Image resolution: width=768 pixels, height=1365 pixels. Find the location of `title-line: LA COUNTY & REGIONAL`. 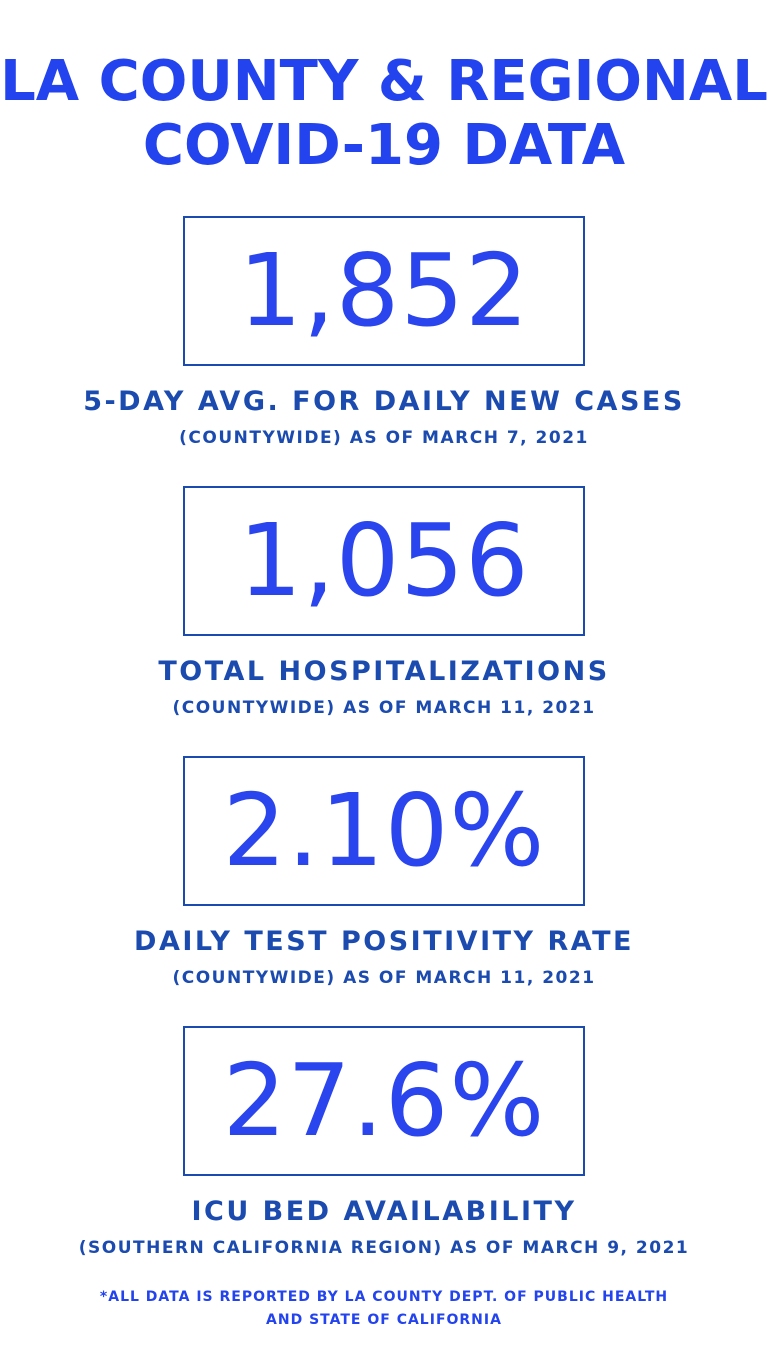

title-line: LA COUNTY & REGIONAL is located at coordinates (384, 81).